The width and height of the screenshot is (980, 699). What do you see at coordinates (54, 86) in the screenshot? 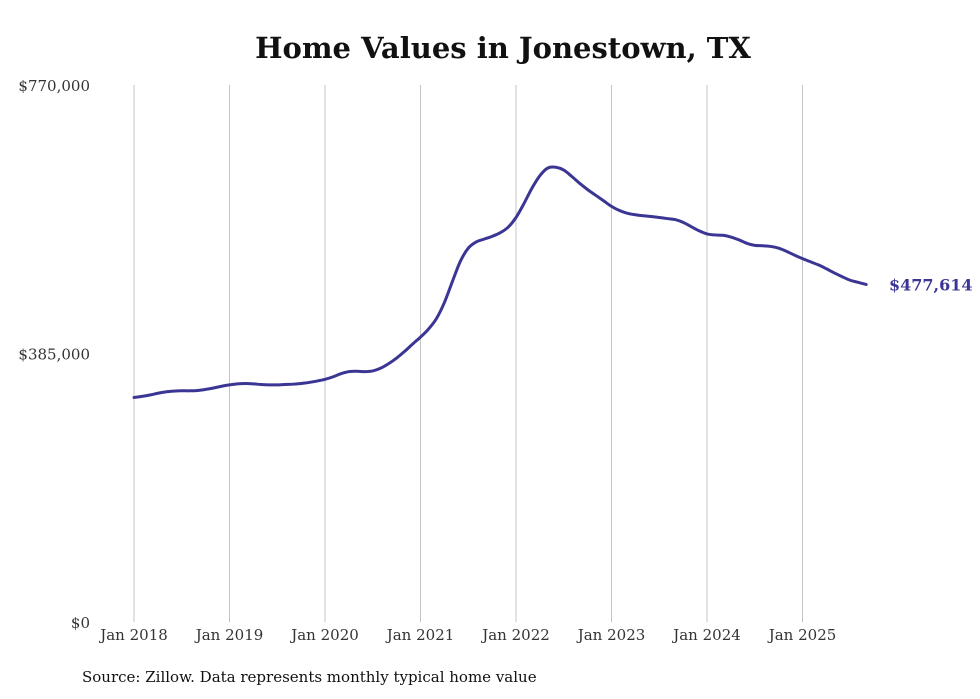
I see `y-tick-label: $770,000` at bounding box center [54, 86].